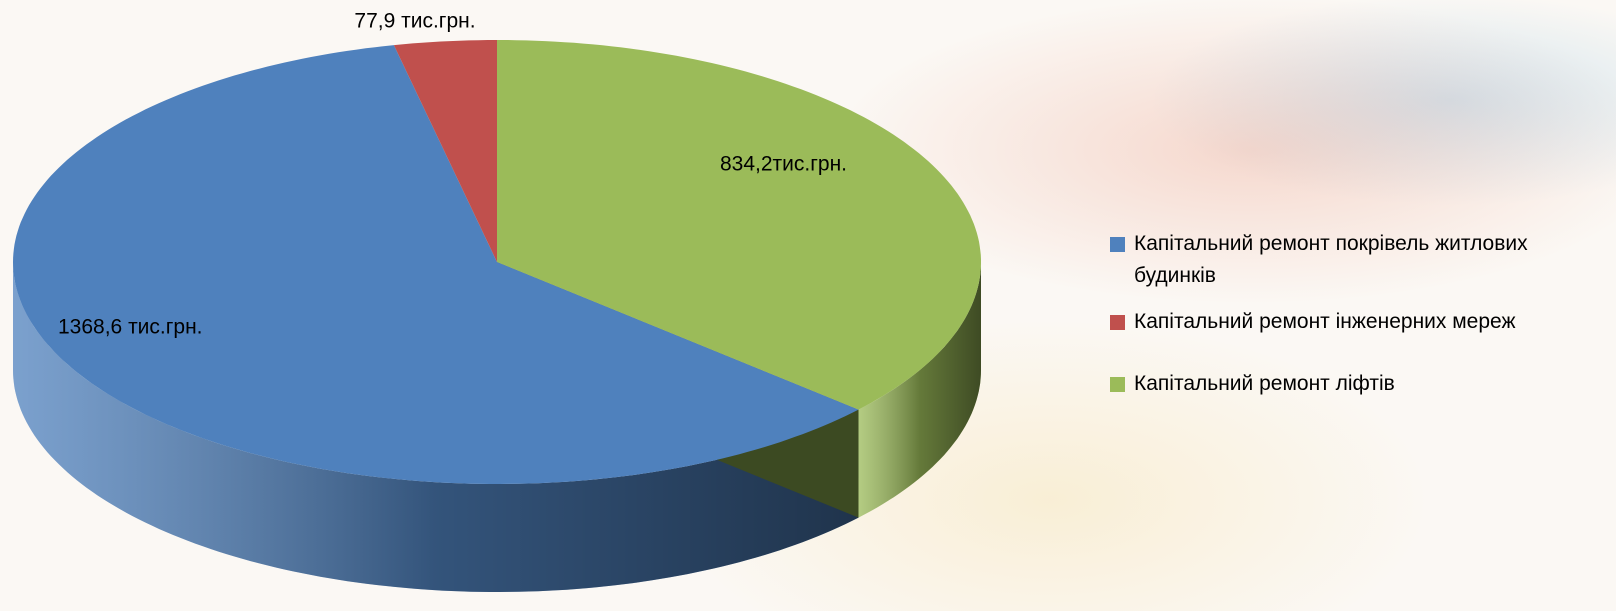 The image size is (1616, 611). I want to click on data-label: 1368,6 тис.грн., so click(130, 327).